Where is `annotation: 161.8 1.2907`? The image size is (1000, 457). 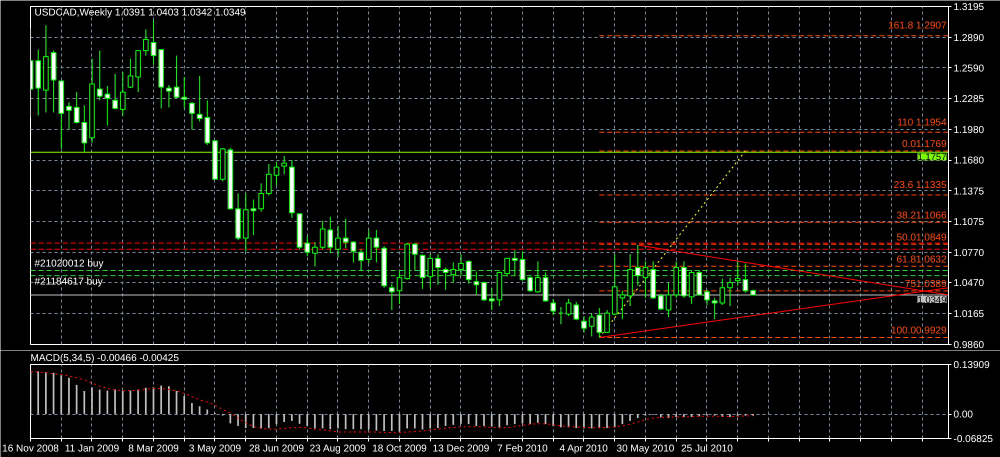 annotation: 161.8 1.2907 is located at coordinates (917, 26).